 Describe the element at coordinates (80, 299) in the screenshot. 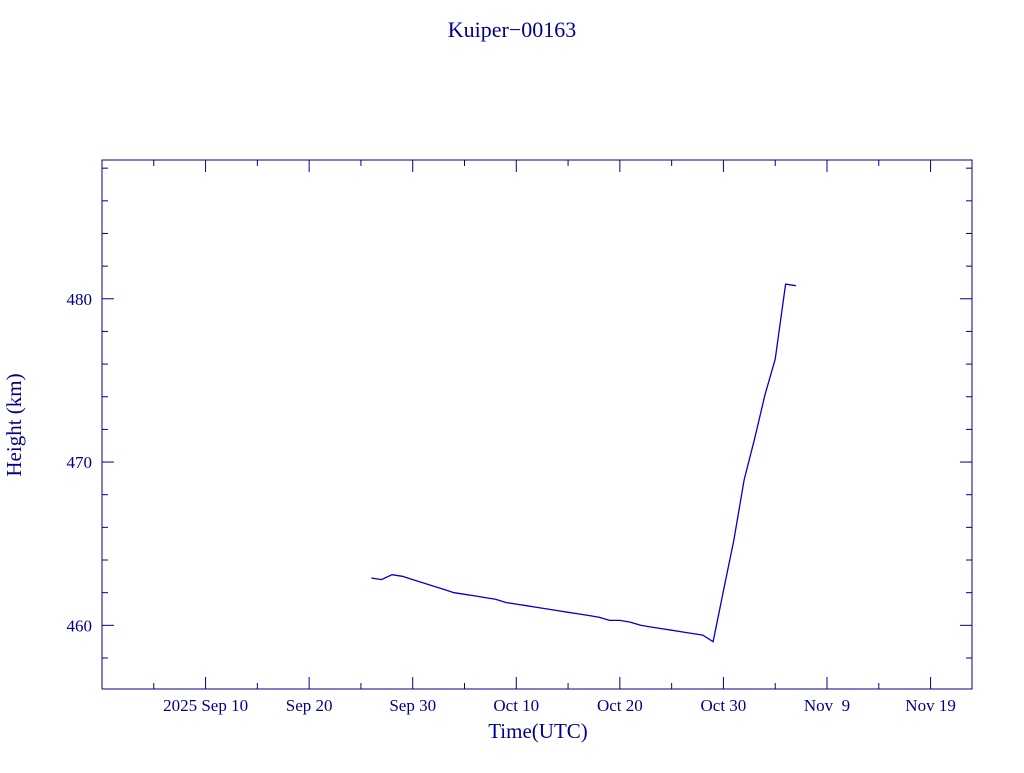

I see `y-tick-label: 480` at that location.